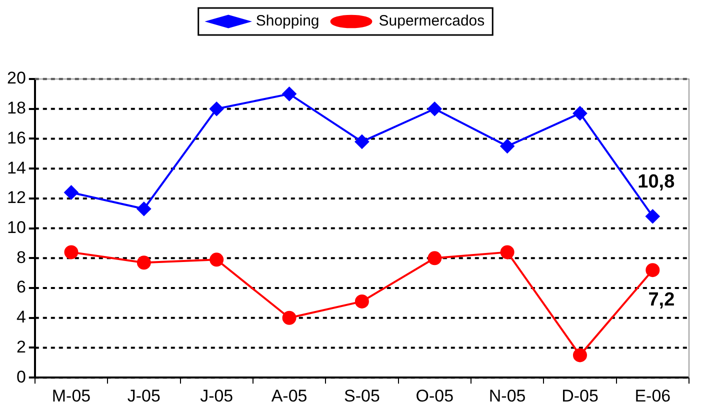  Describe the element at coordinates (71, 396) in the screenshot. I see `x-tick-label: M-05` at that location.